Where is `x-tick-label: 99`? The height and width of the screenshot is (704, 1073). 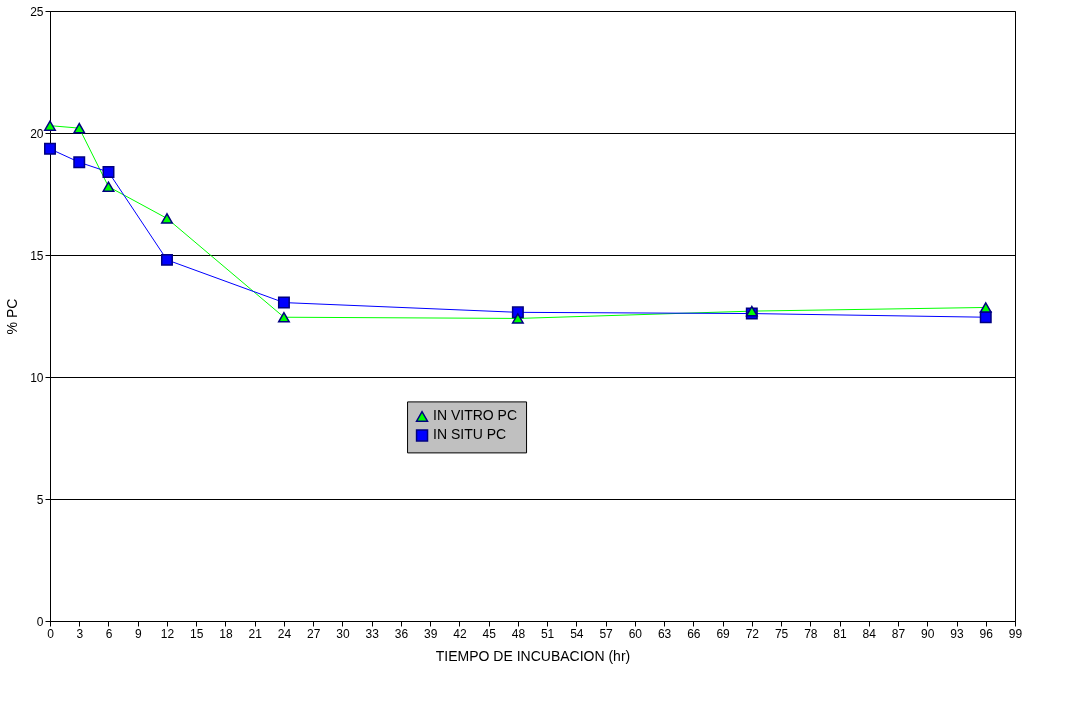 x-tick-label: 99 is located at coordinates (1015, 633).